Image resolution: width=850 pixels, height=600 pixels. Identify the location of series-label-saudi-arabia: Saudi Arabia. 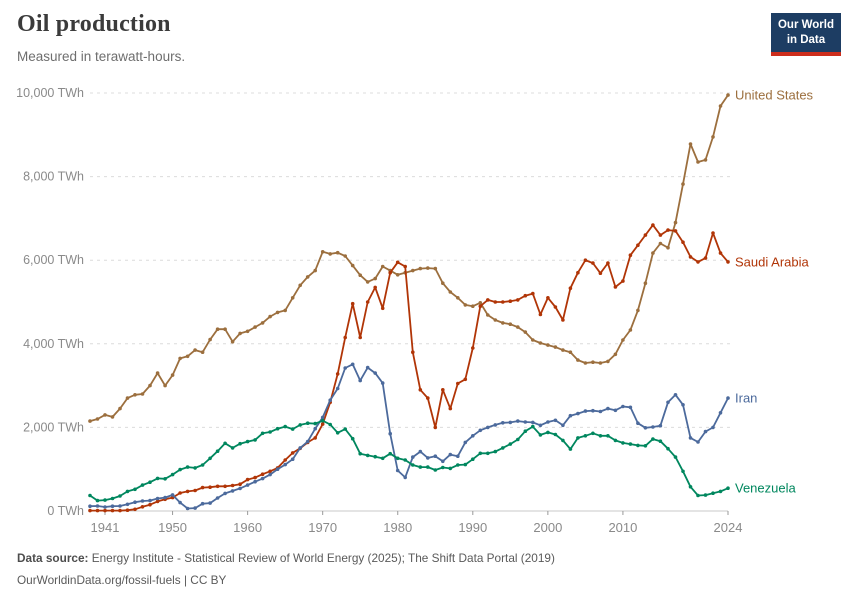
(772, 261).